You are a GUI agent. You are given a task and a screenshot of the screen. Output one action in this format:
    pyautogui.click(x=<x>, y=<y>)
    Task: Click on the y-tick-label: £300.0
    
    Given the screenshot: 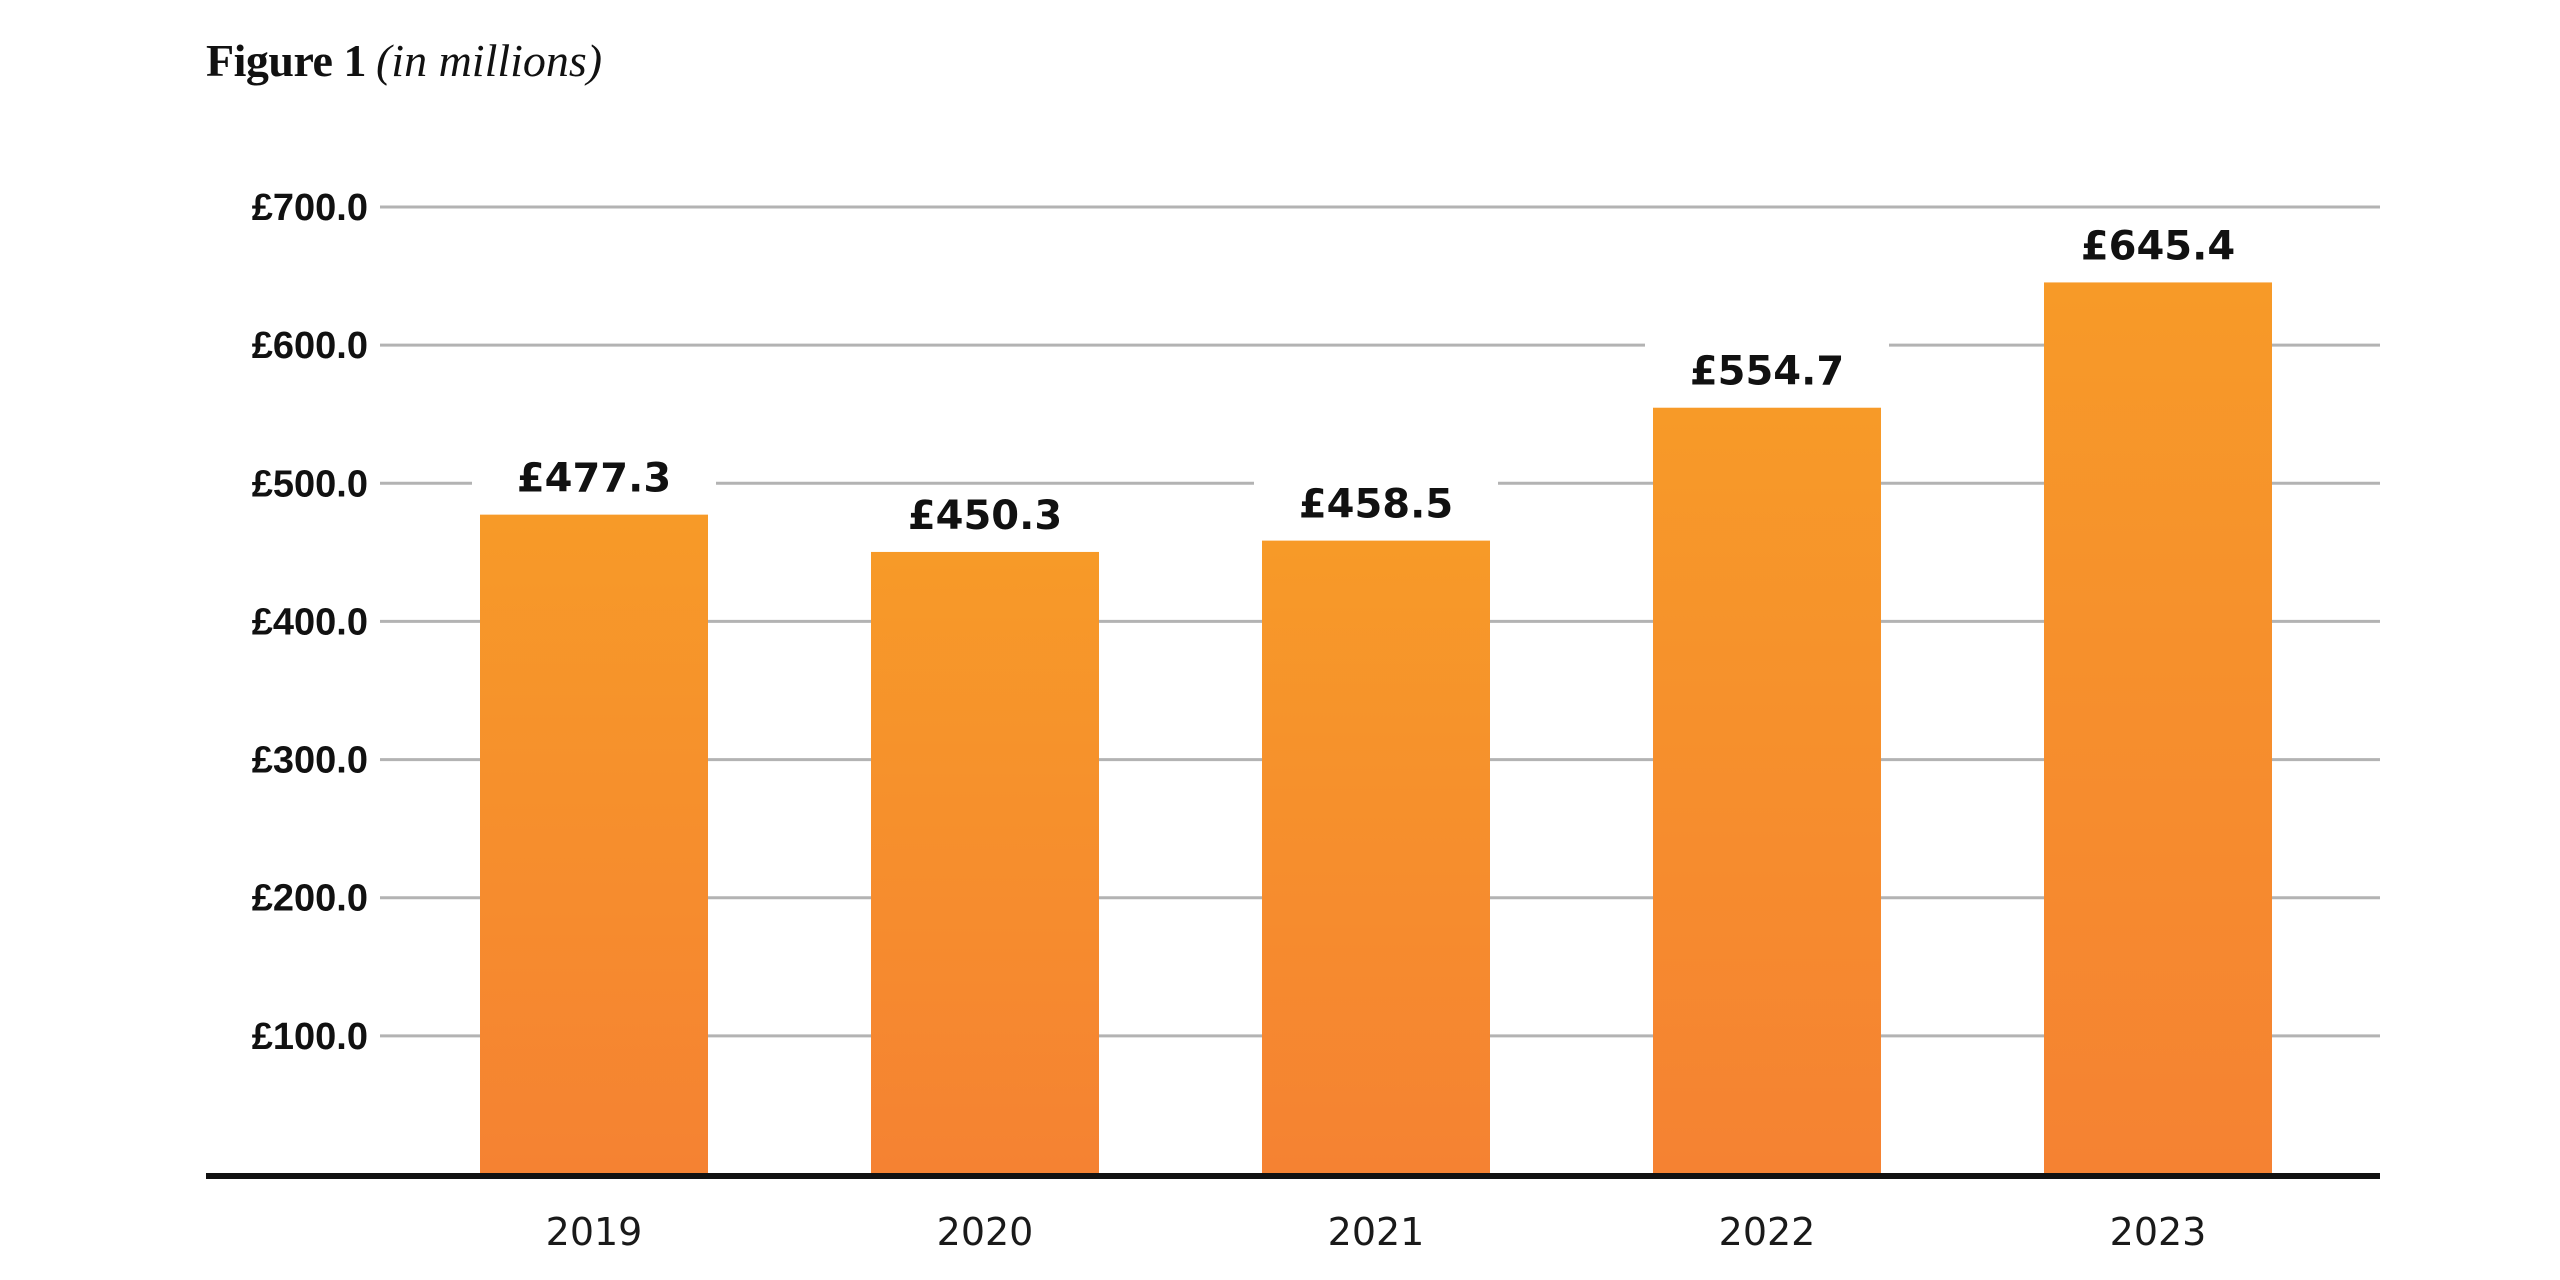 What is the action you would take?
    pyautogui.click(x=310, y=761)
    